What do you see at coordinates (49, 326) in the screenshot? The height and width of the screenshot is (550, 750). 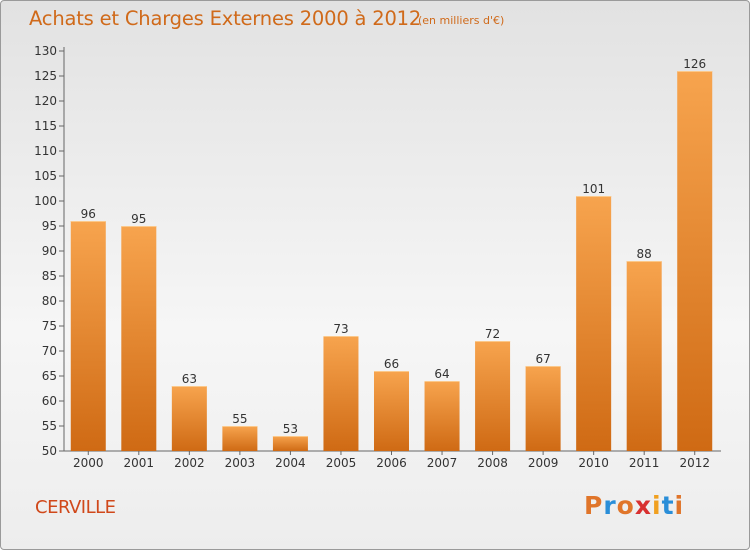 I see `y-tick-label: 75` at bounding box center [49, 326].